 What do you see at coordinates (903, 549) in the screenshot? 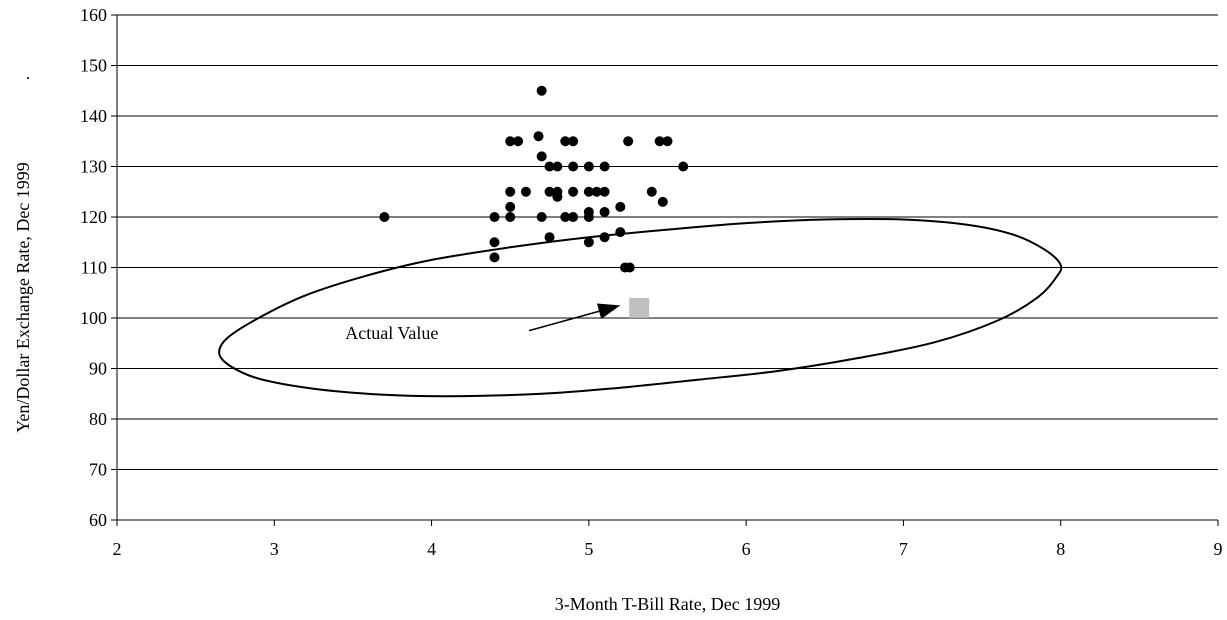
I see `x-tick-label: 7` at bounding box center [903, 549].